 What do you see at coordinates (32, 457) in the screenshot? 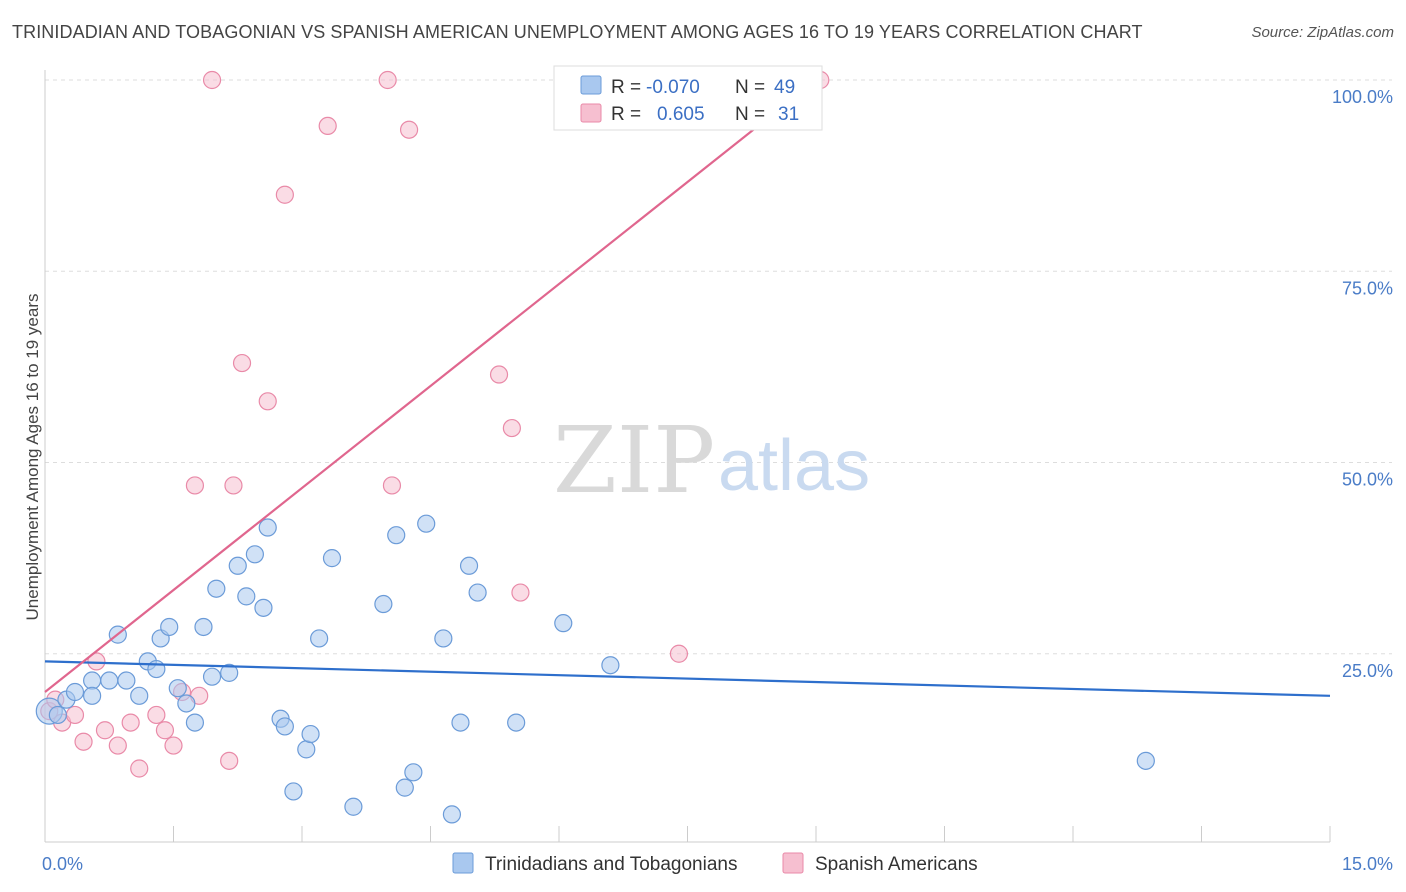
I see `y-axis-label: Unemployment Among Ages 16 to 19 years` at bounding box center [32, 457].